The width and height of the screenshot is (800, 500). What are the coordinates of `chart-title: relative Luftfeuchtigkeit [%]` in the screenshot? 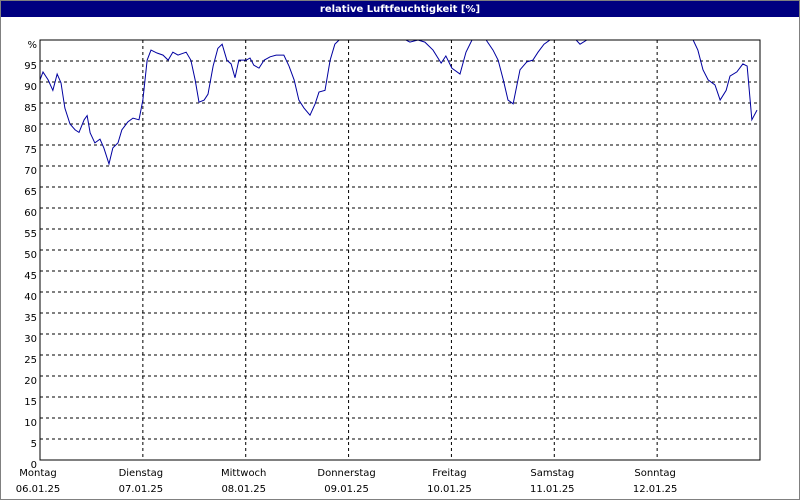 It's located at (400, 9).